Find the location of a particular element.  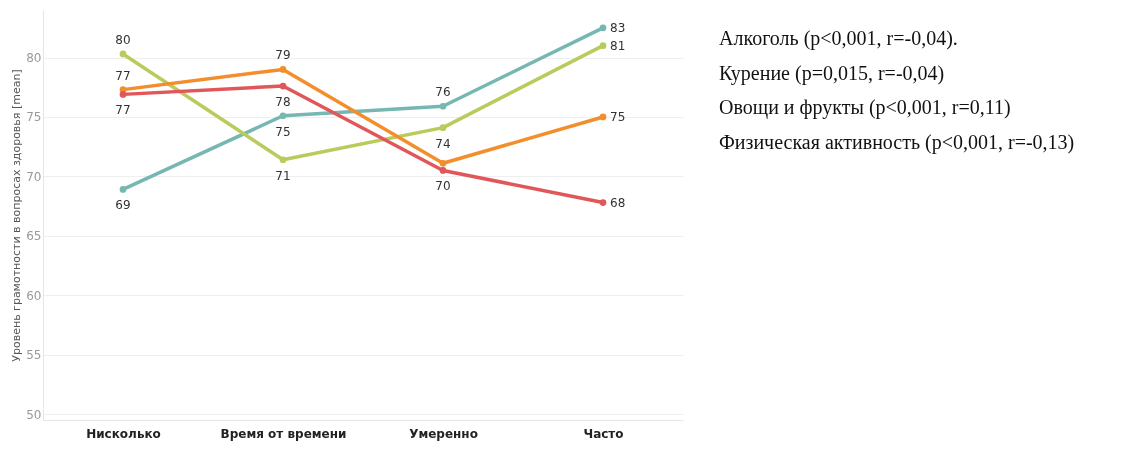

x-tick-label: Время от времени is located at coordinates (283, 433).